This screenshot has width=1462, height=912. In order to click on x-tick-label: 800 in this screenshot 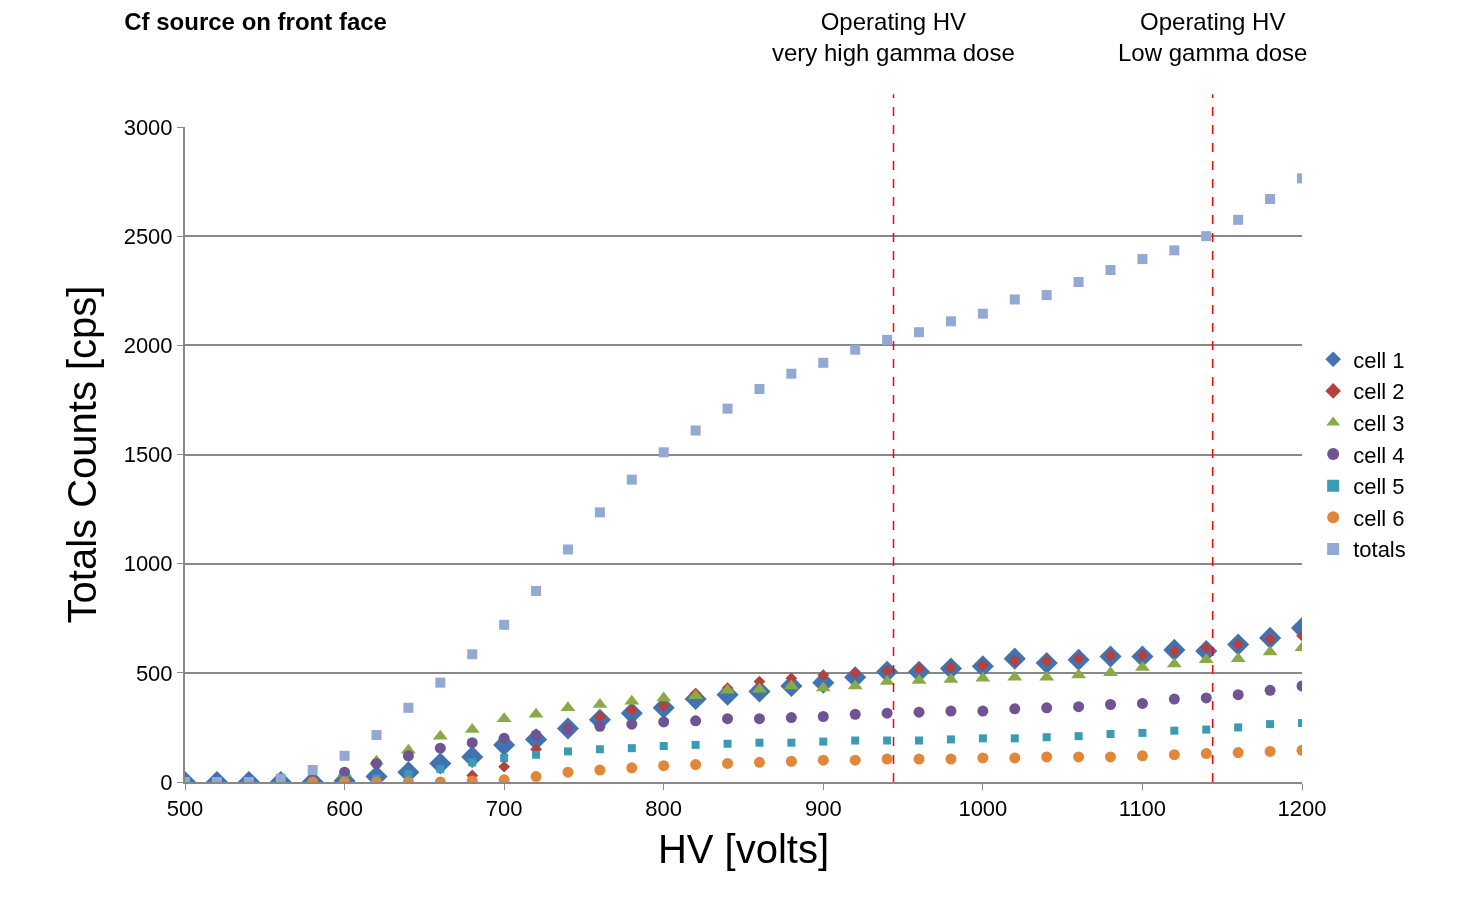, I will do `click(664, 809)`.